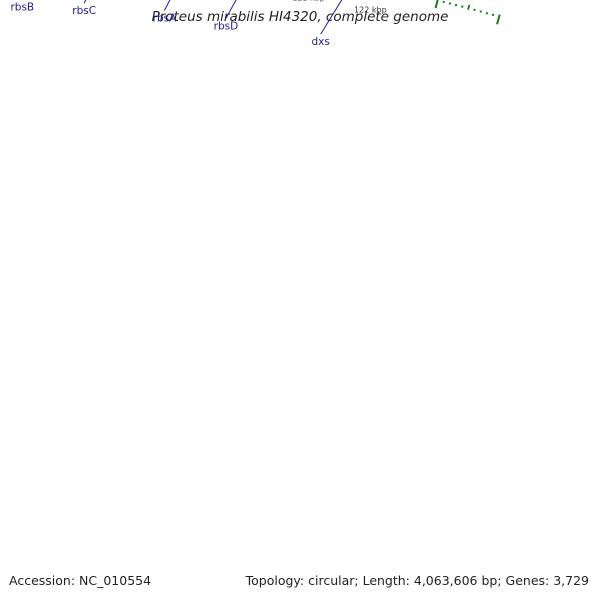  What do you see at coordinates (331, 17) in the screenshot?
I see `gene-leader-dxs` at bounding box center [331, 17].